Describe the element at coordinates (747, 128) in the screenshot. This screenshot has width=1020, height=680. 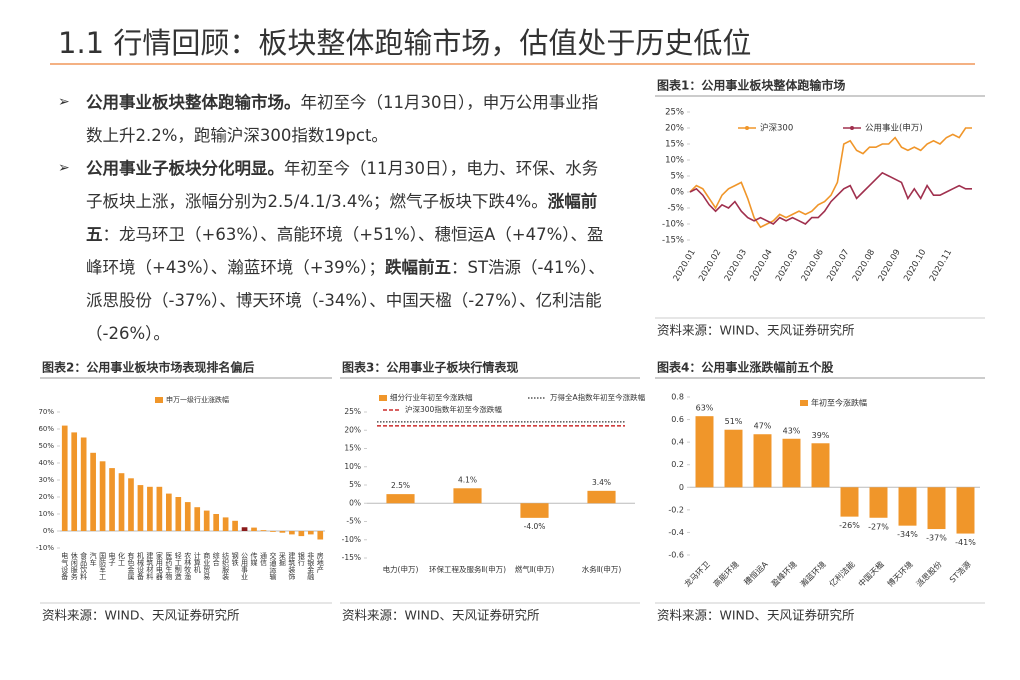
I see `legend-marker` at that location.